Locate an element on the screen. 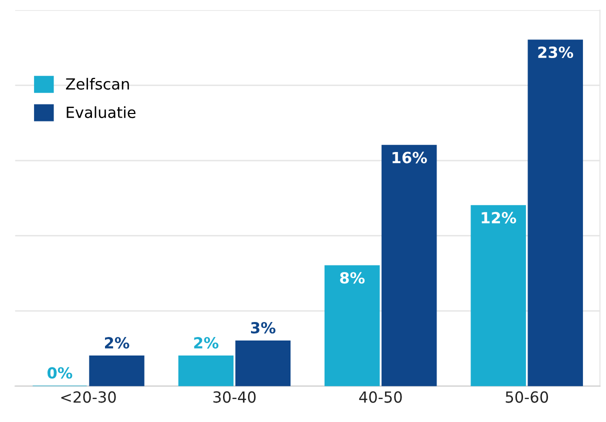  x-tick-label: 30-40 is located at coordinates (234, 397).